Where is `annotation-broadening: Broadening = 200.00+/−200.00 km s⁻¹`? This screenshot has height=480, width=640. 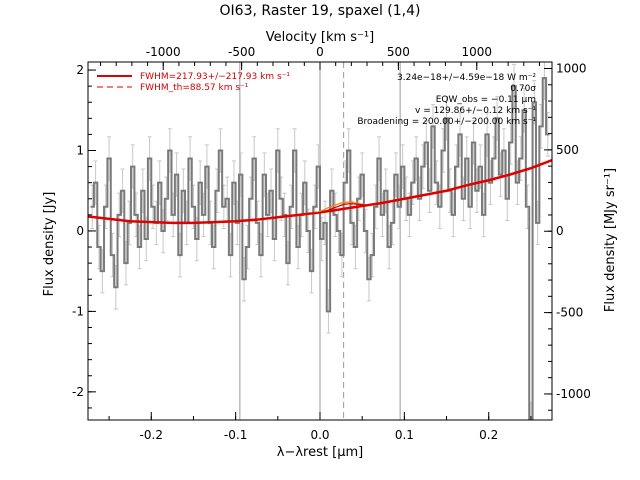 annotation-broadening: Broadening = 200.00+/−200.00 km s⁻¹ is located at coordinates (446, 122).